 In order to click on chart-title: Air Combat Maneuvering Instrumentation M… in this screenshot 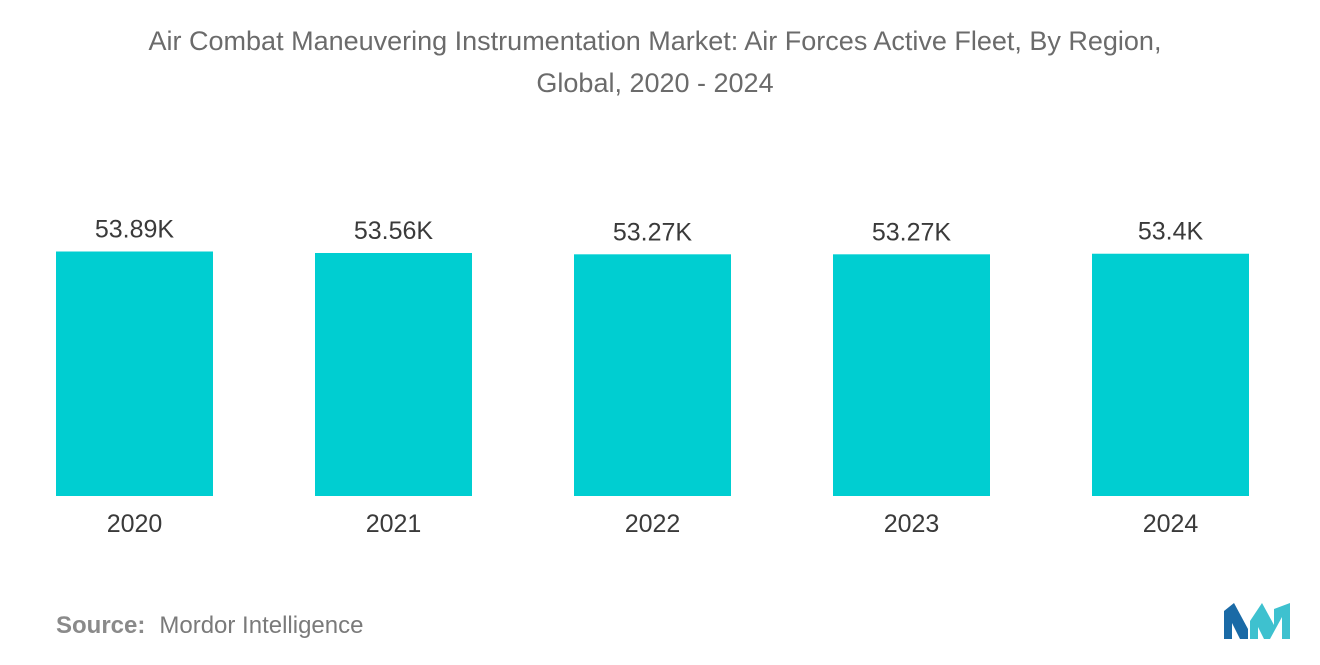, I will do `click(655, 62)`.